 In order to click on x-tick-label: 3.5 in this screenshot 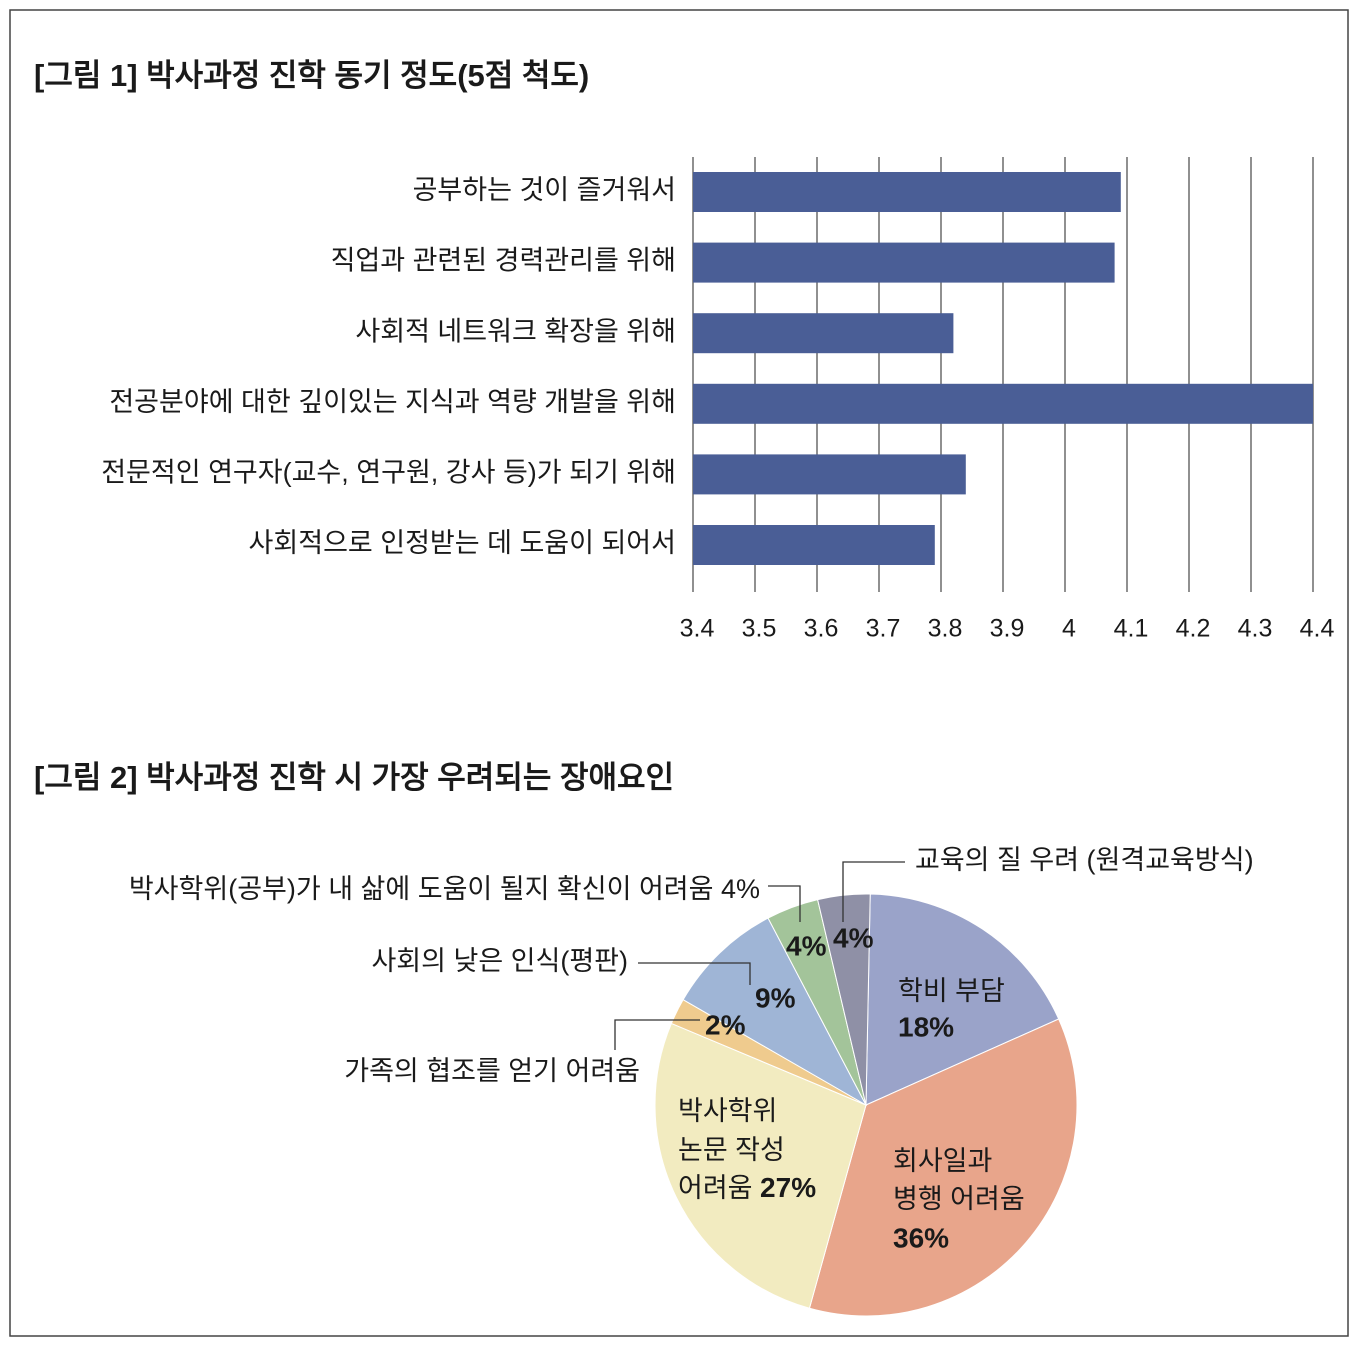, I will do `click(759, 629)`.